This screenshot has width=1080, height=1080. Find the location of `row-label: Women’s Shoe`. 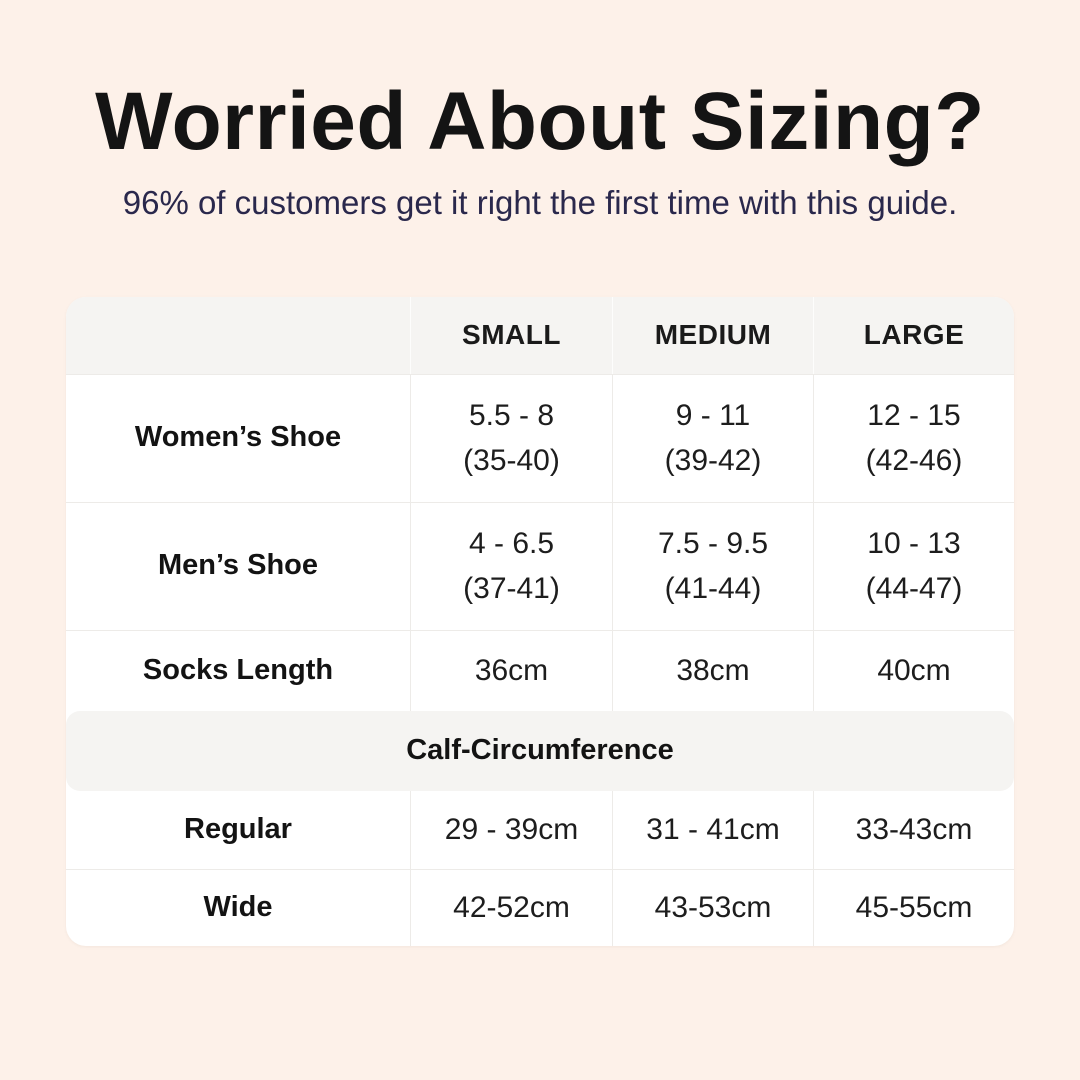

row-label: Women’s Shoe is located at coordinates (238, 437).